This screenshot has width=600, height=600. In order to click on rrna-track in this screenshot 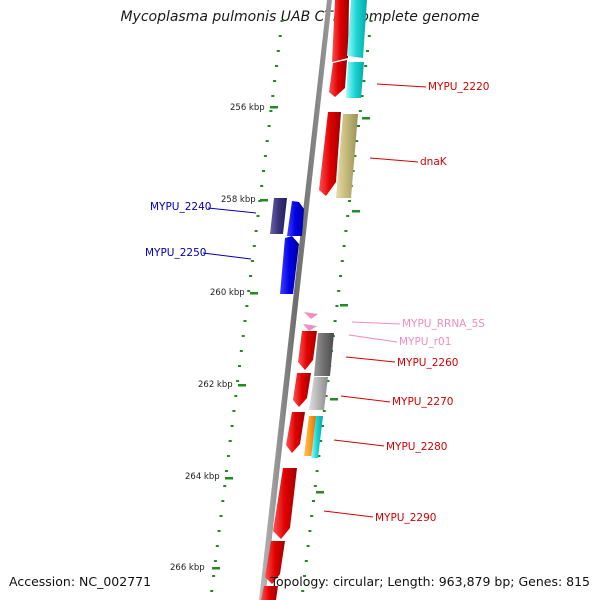, I will do `click(310, 321)`.